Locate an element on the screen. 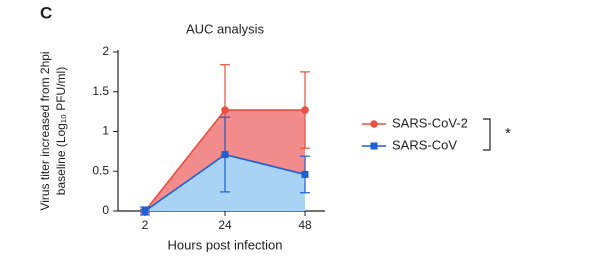 This screenshot has width=600, height=270. y-axis-label-line: Virus titer increased from 2hpi is located at coordinates (45, 130).